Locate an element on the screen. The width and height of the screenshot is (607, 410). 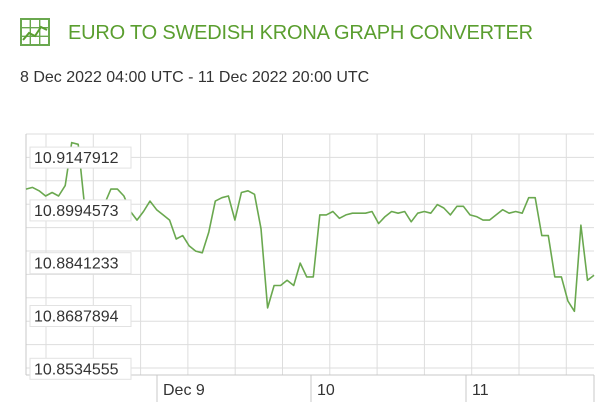
y-tick-label: 10.9147912 is located at coordinates (76, 158).